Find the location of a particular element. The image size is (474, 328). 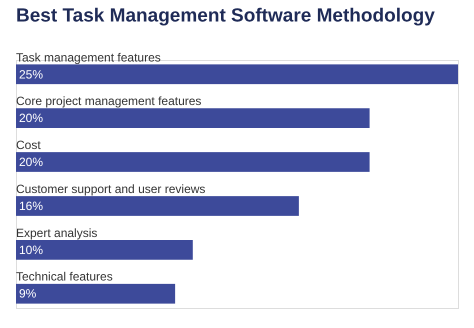

chart-title: Best Task Management Software Methodology is located at coordinates (226, 15).